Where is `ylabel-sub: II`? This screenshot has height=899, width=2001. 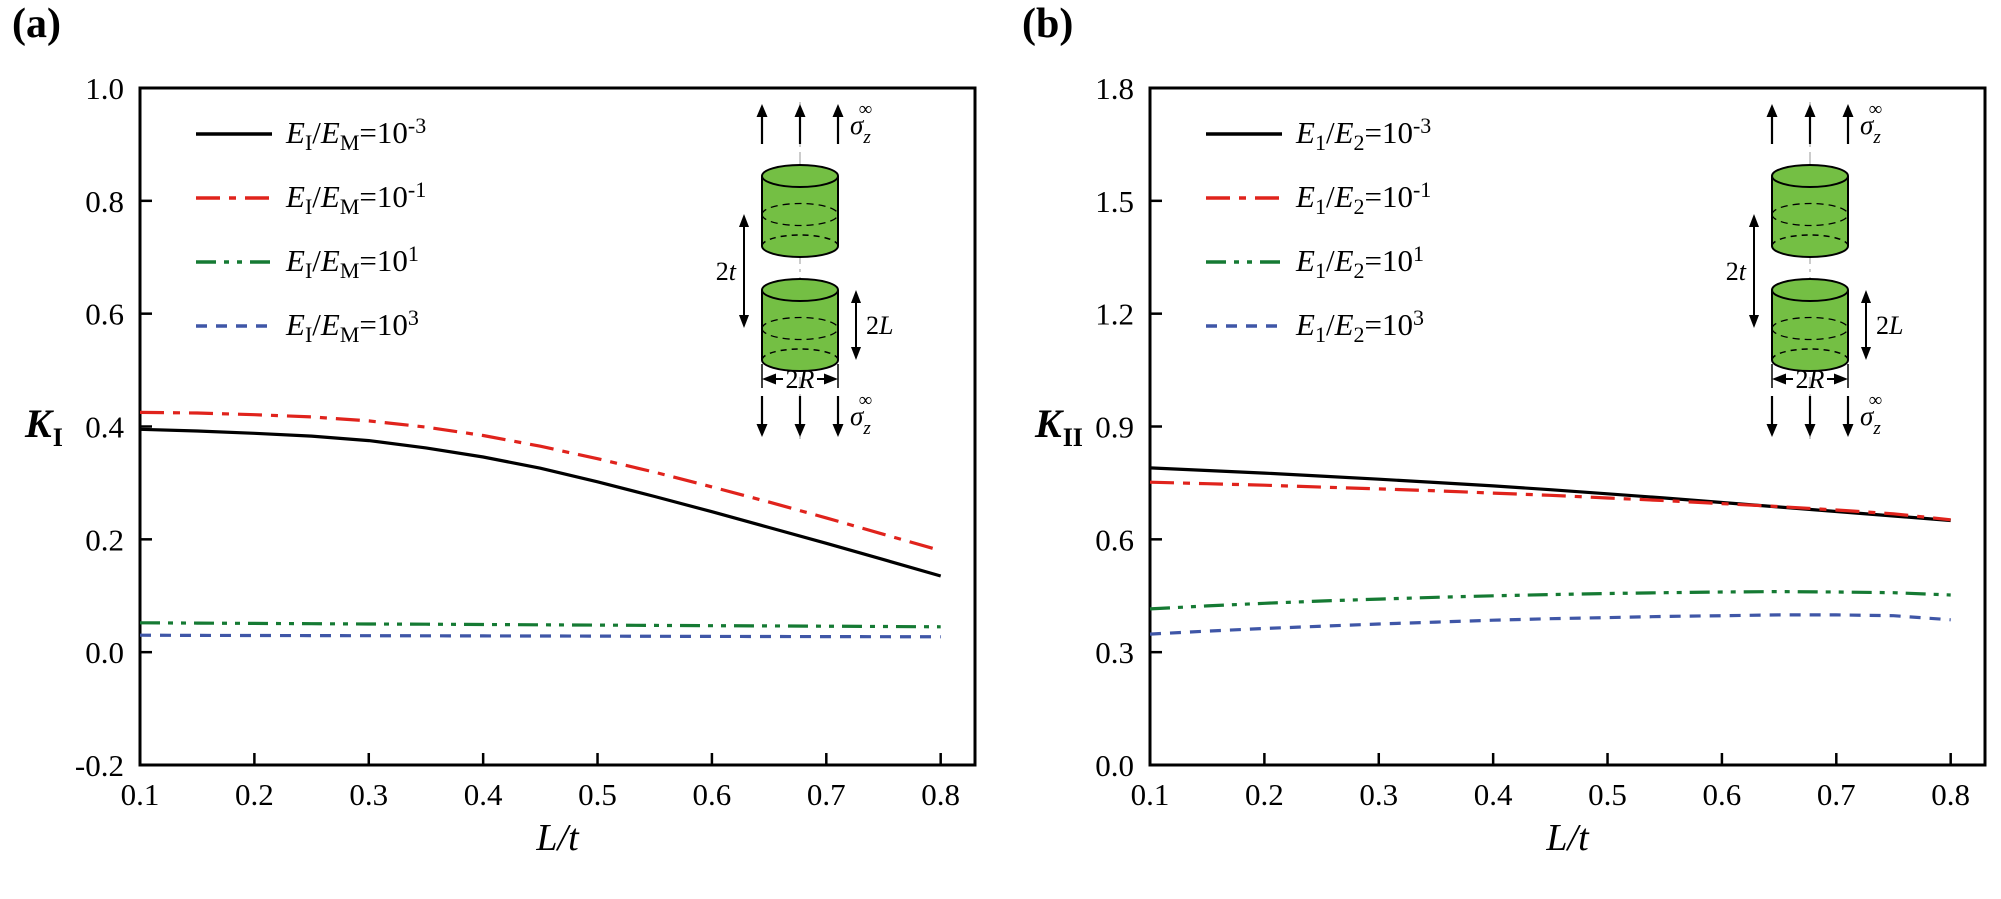 ylabel-sub: II is located at coordinates (1072, 437).